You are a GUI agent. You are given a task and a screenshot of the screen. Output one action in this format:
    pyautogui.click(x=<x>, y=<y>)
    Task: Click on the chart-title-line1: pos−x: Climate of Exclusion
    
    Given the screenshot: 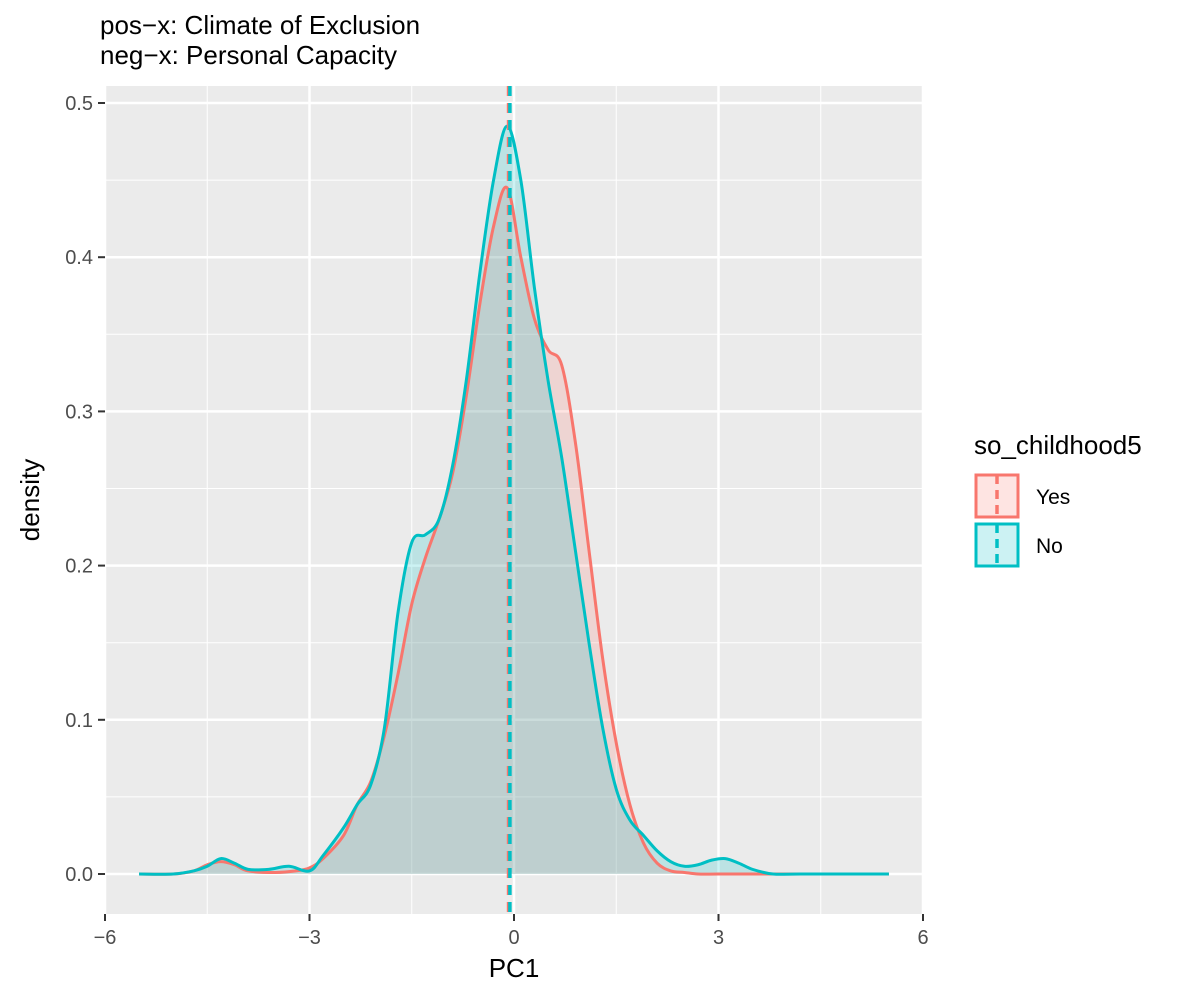 What is the action you would take?
    pyautogui.click(x=260, y=25)
    